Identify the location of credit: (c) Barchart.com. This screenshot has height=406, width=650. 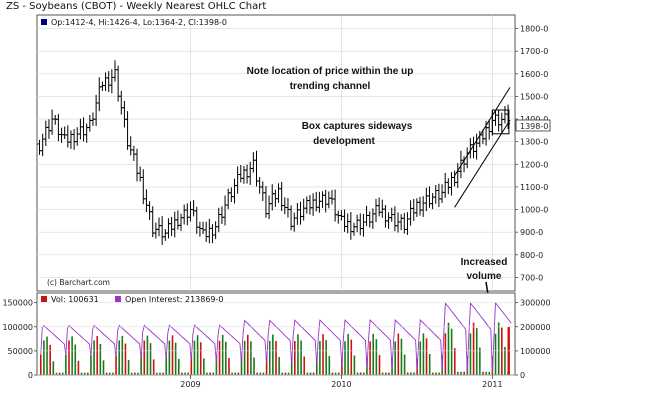
(78, 282).